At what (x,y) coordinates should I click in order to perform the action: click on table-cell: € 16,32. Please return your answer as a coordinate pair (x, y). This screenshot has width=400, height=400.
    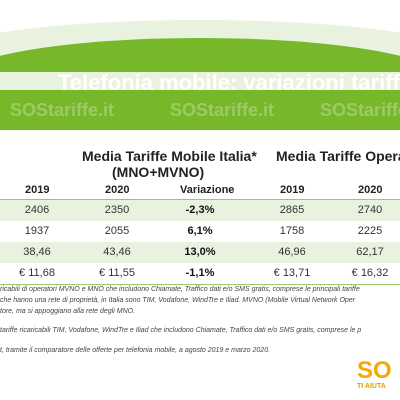
    Looking at the image, I should click on (370, 273).